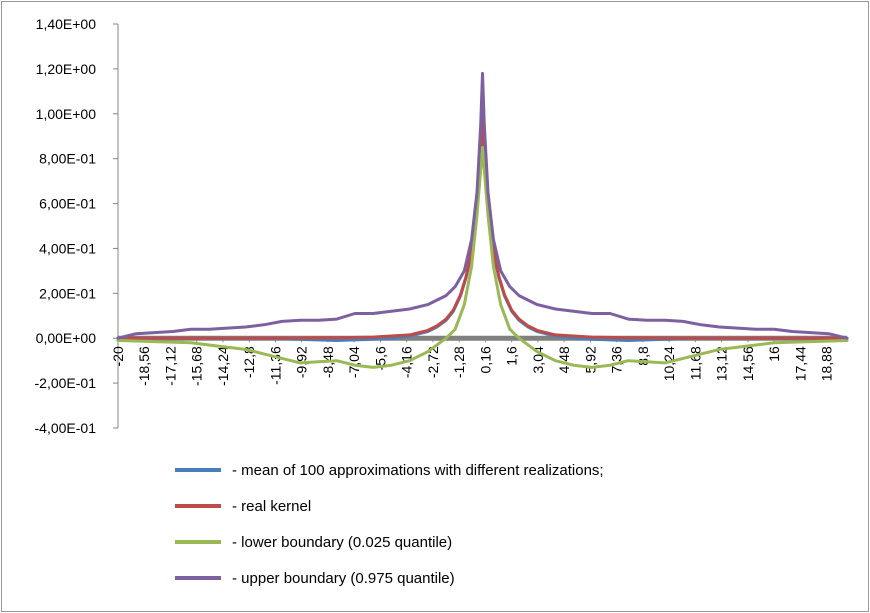 Image resolution: width=870 pixels, height=613 pixels. What do you see at coordinates (67, 204) in the screenshot?
I see `y-tick-label: 6,00E-01` at bounding box center [67, 204].